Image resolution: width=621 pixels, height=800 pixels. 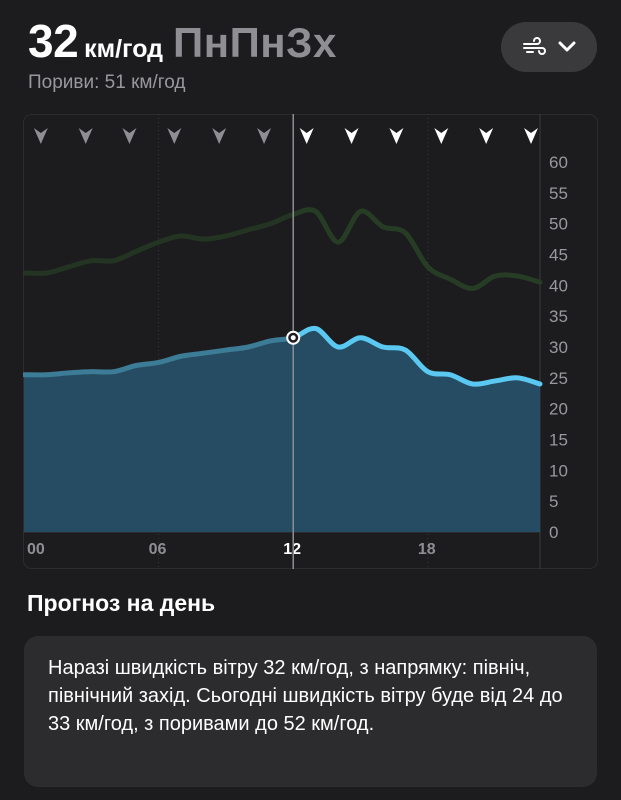 What do you see at coordinates (418, 356) in the screenshot?
I see `wind-line-future` at bounding box center [418, 356].